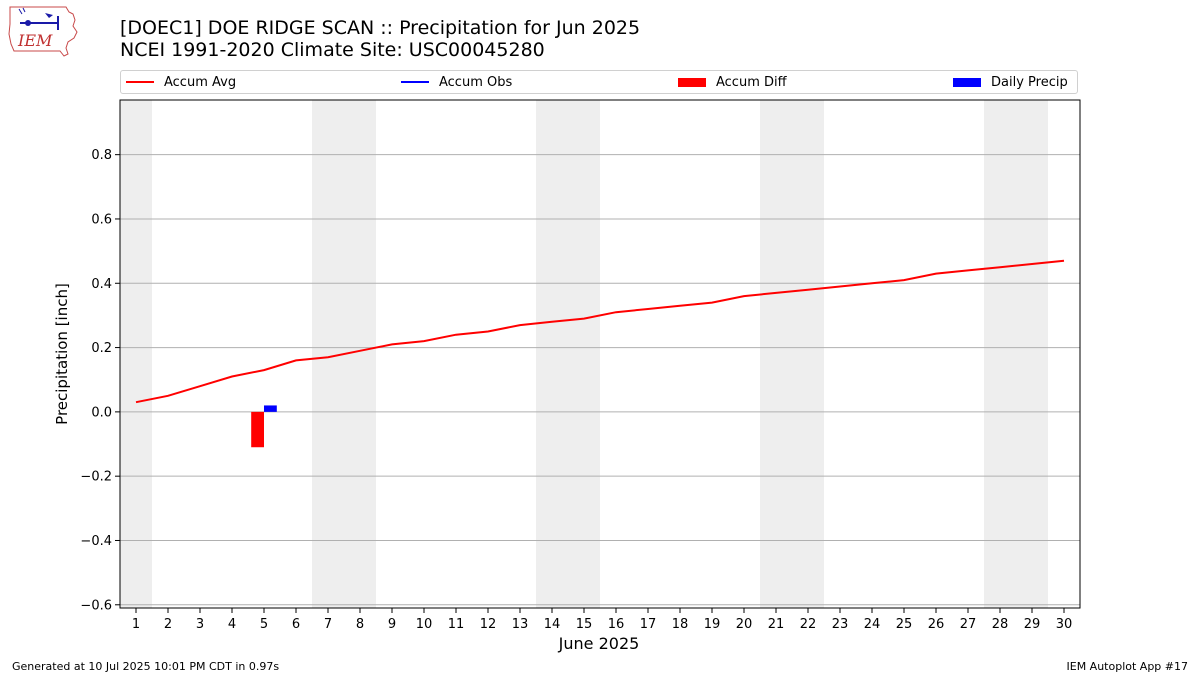 This screenshot has height=675, width=1200. Describe the element at coordinates (456, 624) in the screenshot. I see `x-tick-label: 11` at that location.